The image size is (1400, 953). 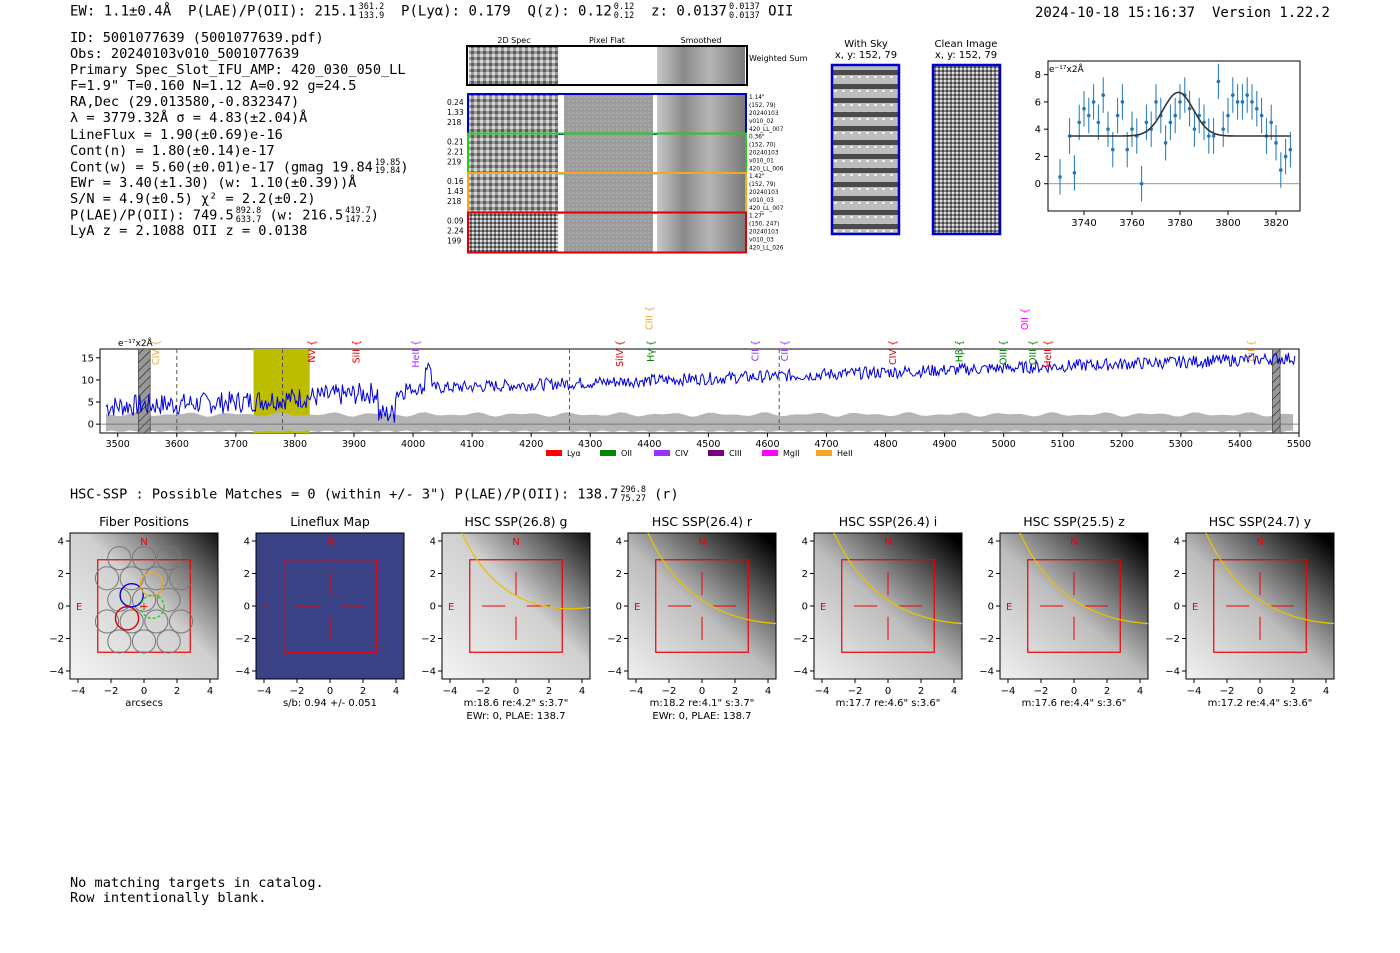 I want to click on spectrum-xtick-label: 4500, so click(x=708, y=444).